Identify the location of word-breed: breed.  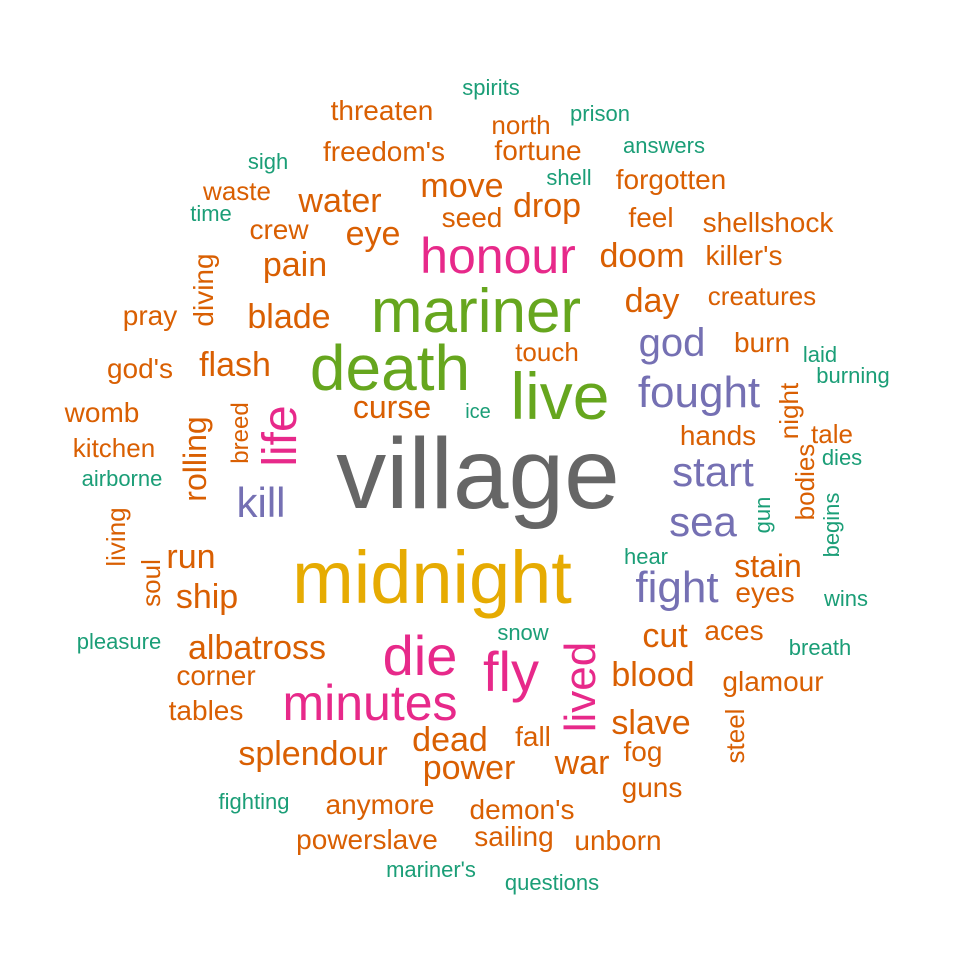
(240, 433).